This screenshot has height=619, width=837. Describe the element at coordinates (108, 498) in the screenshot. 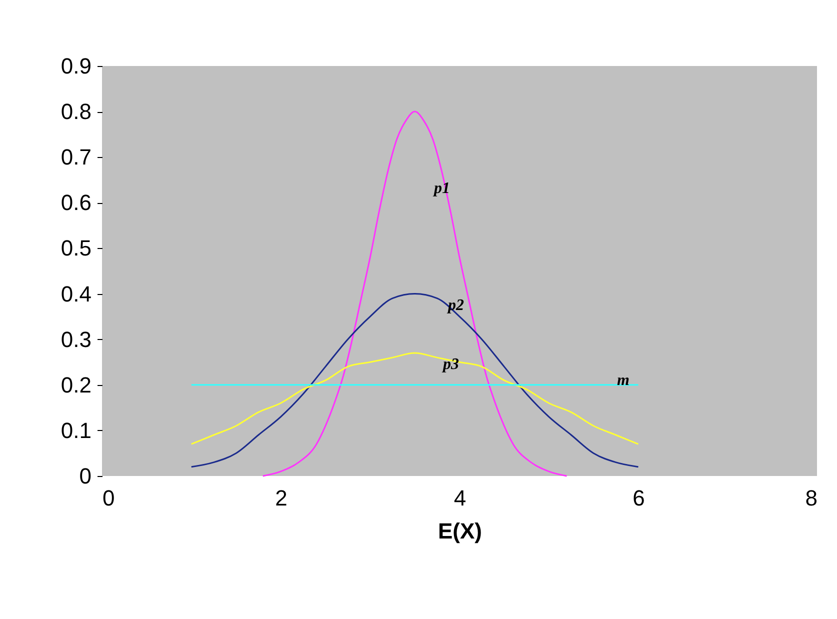

I see `x-tick-label: 0` at that location.